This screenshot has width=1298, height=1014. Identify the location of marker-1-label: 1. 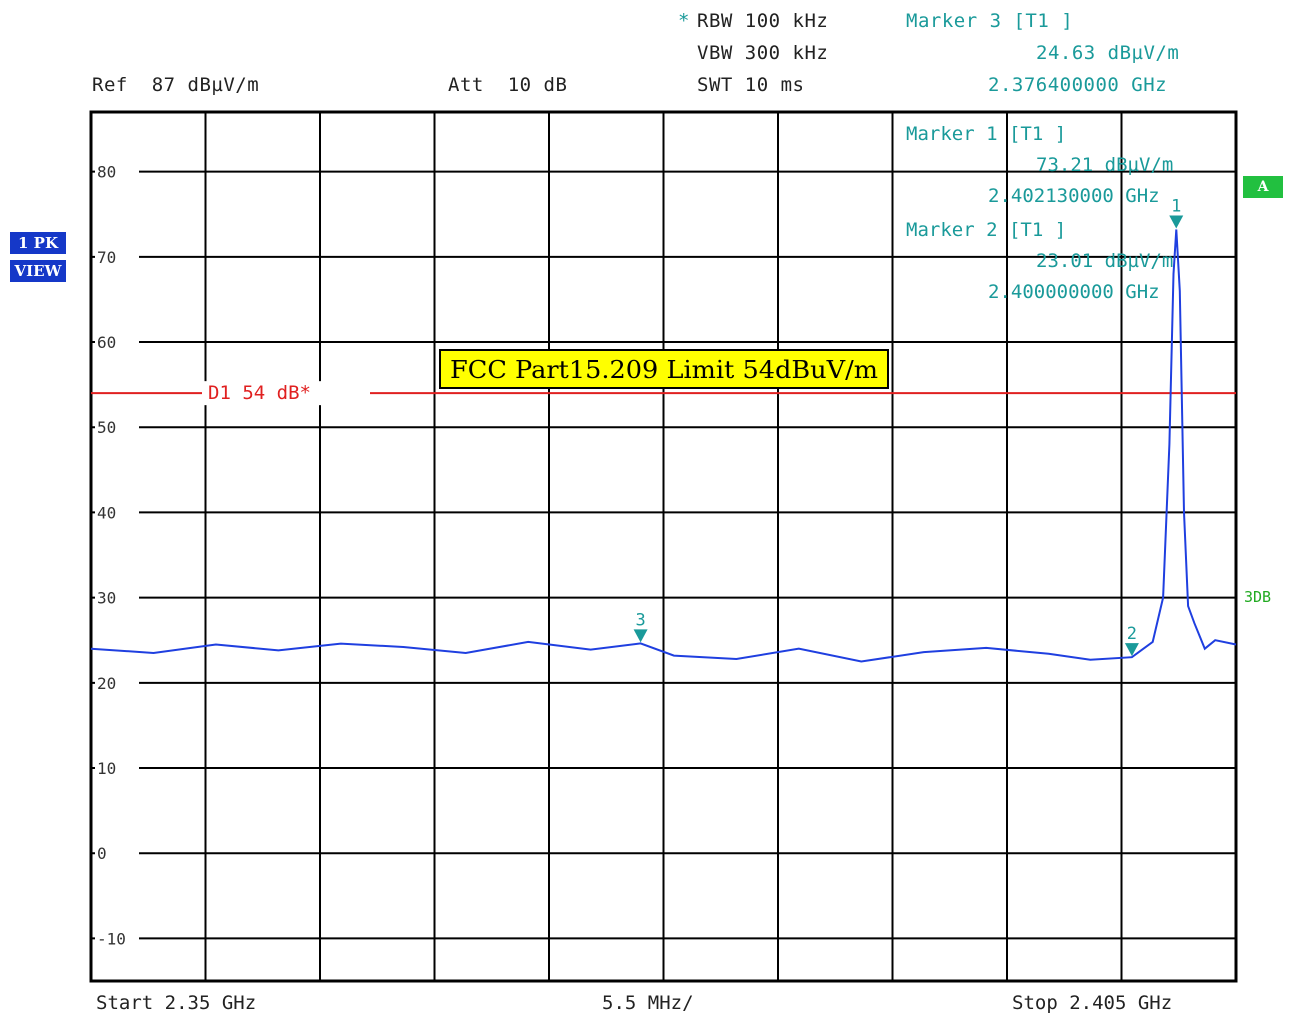
(1176, 206).